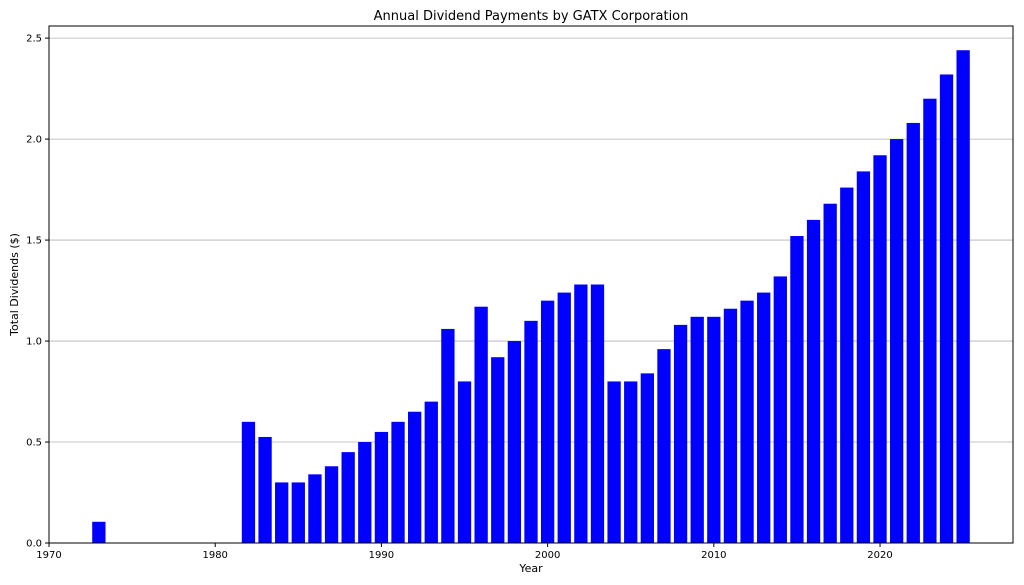 The width and height of the screenshot is (1024, 585). Describe the element at coordinates (614, 462) in the screenshot. I see `bar-2004` at that location.